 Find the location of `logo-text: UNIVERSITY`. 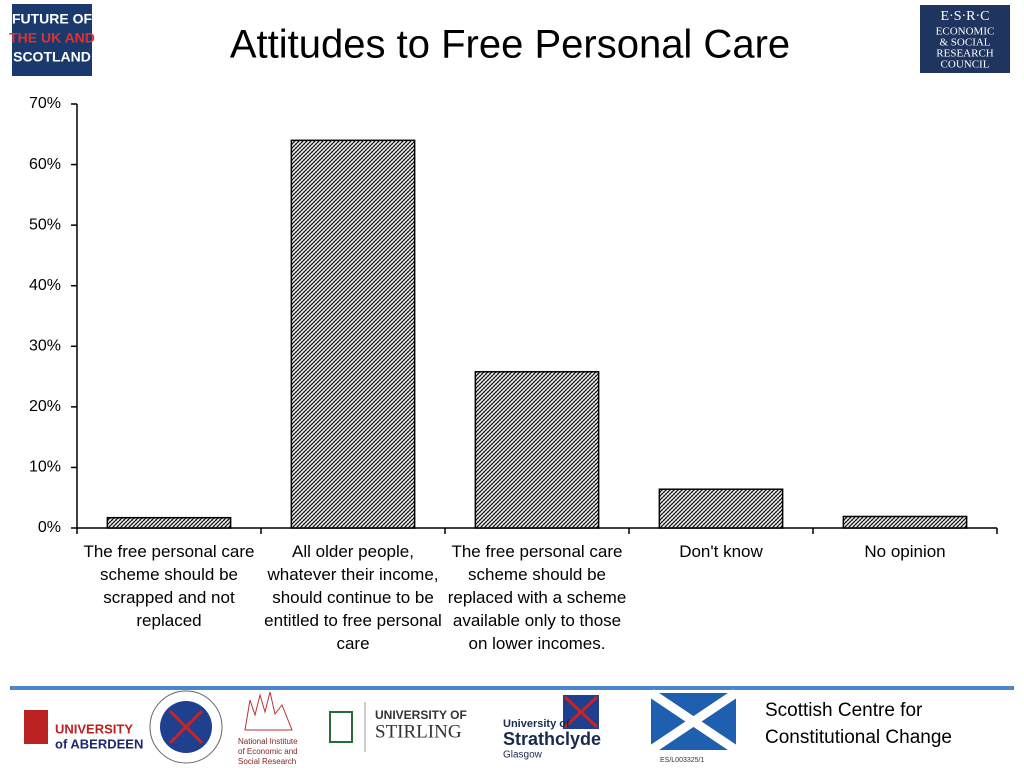

logo-text: UNIVERSITY is located at coordinates (94, 728).